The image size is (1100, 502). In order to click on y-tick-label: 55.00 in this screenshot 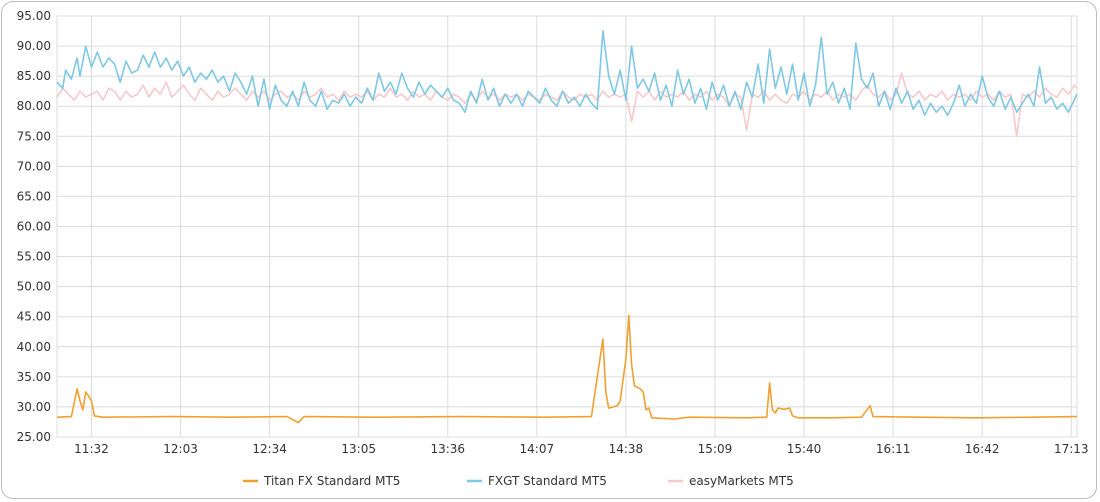, I will do `click(34, 257)`.